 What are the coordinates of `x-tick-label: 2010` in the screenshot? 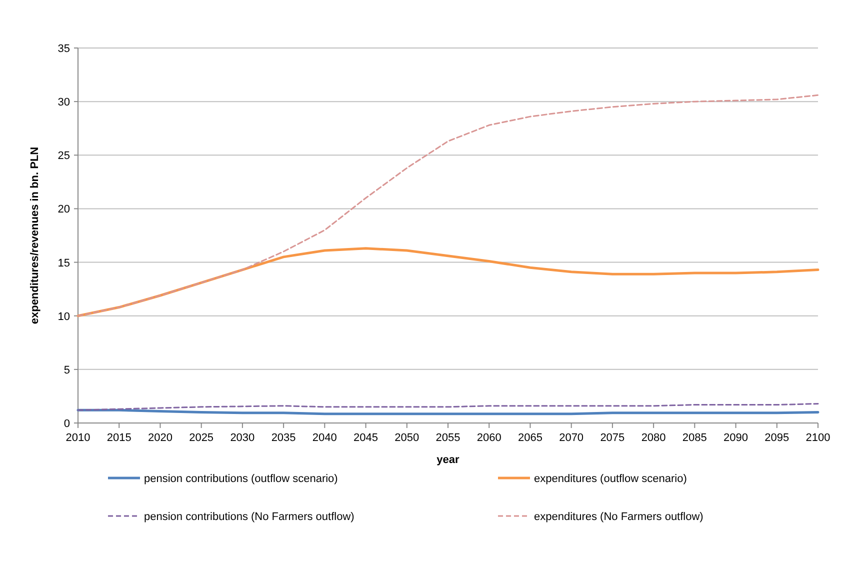 It's located at (78, 438).